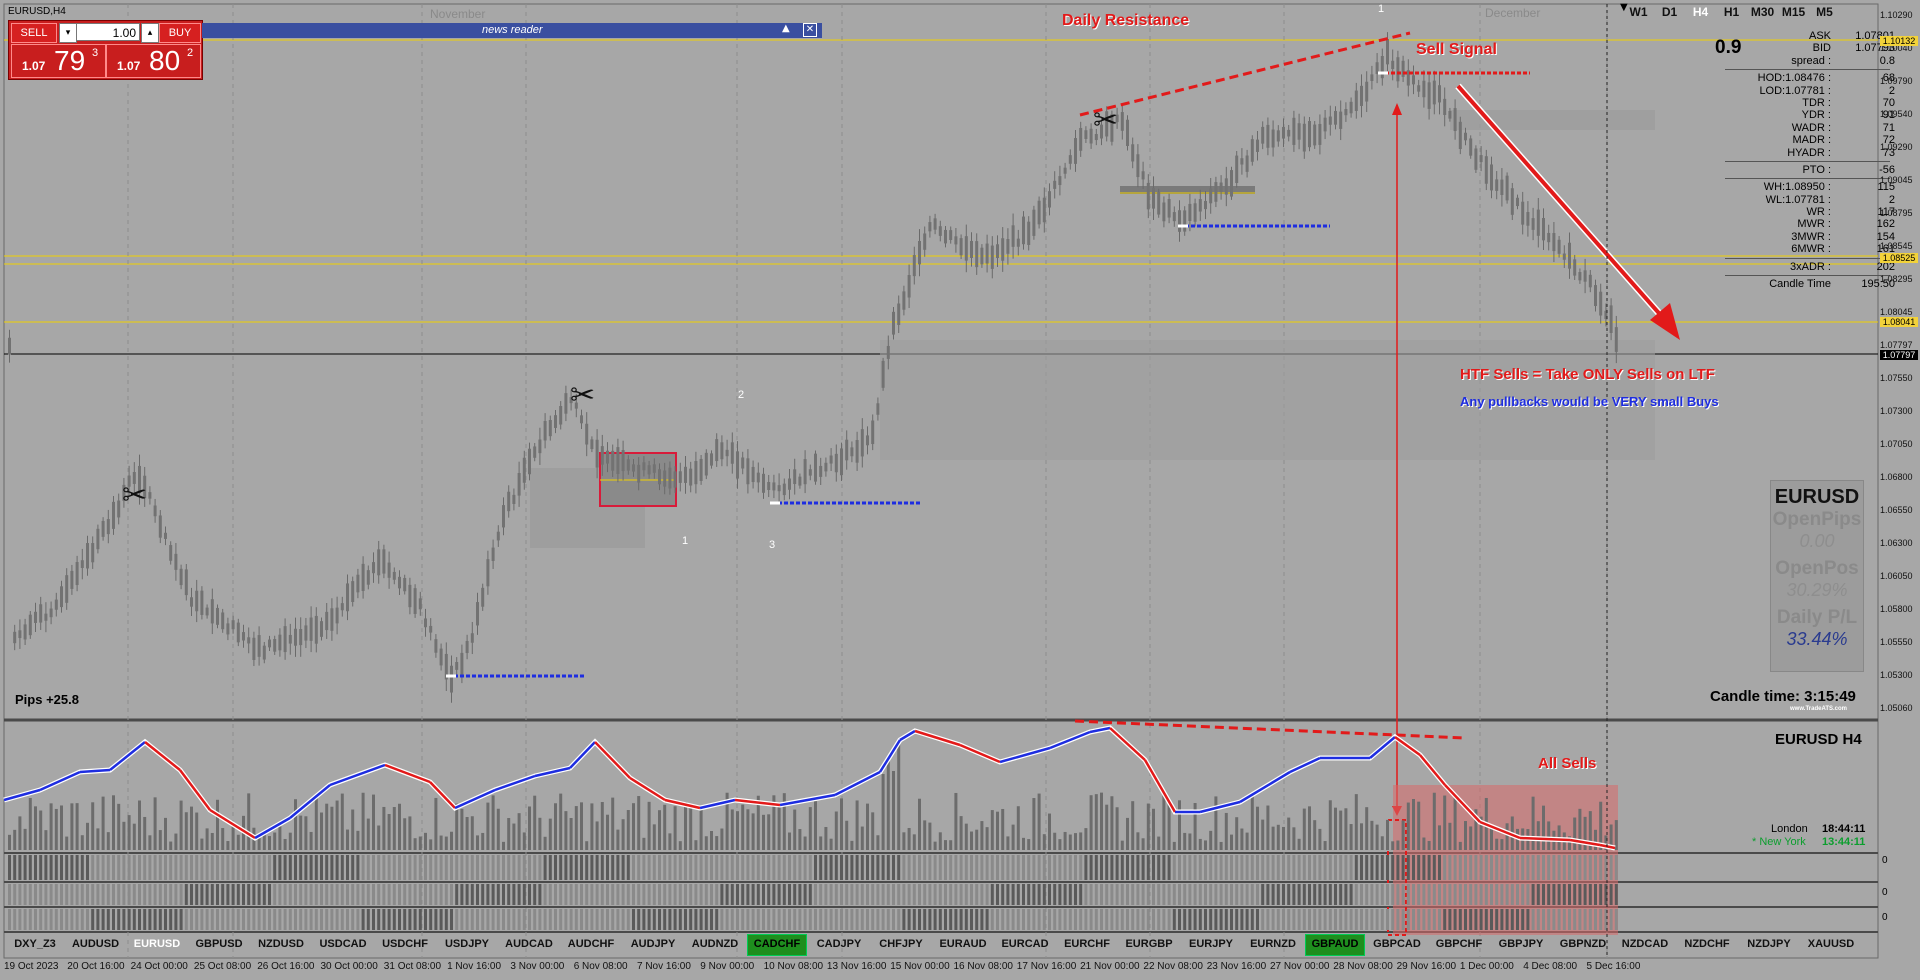  Describe the element at coordinates (591, 944) in the screenshot. I see `symbol-tab-audchf: AUDCHF` at that location.